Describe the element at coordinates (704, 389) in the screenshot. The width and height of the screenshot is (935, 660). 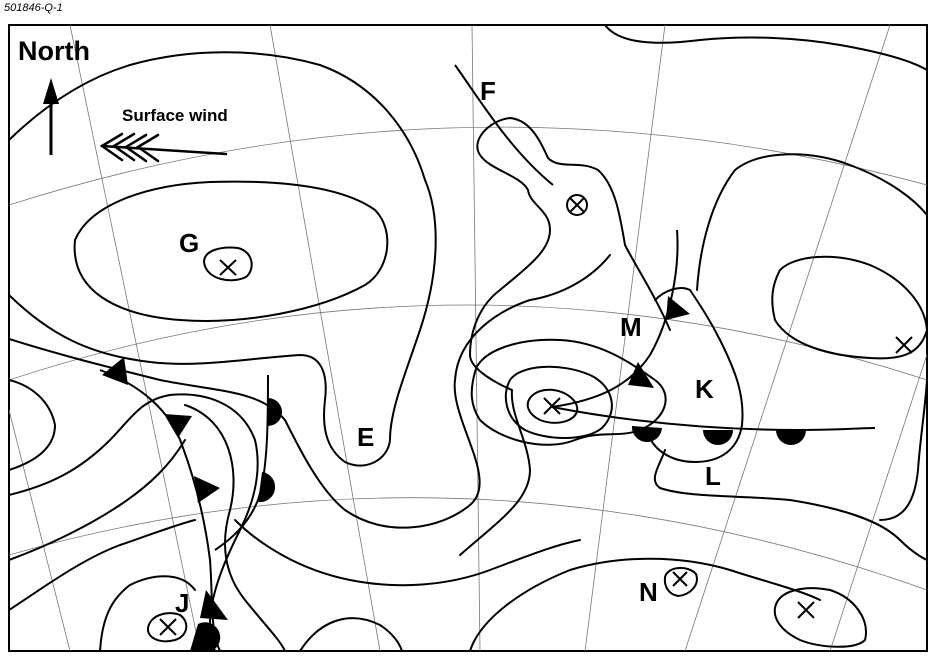
I see `label-k: K` at that location.